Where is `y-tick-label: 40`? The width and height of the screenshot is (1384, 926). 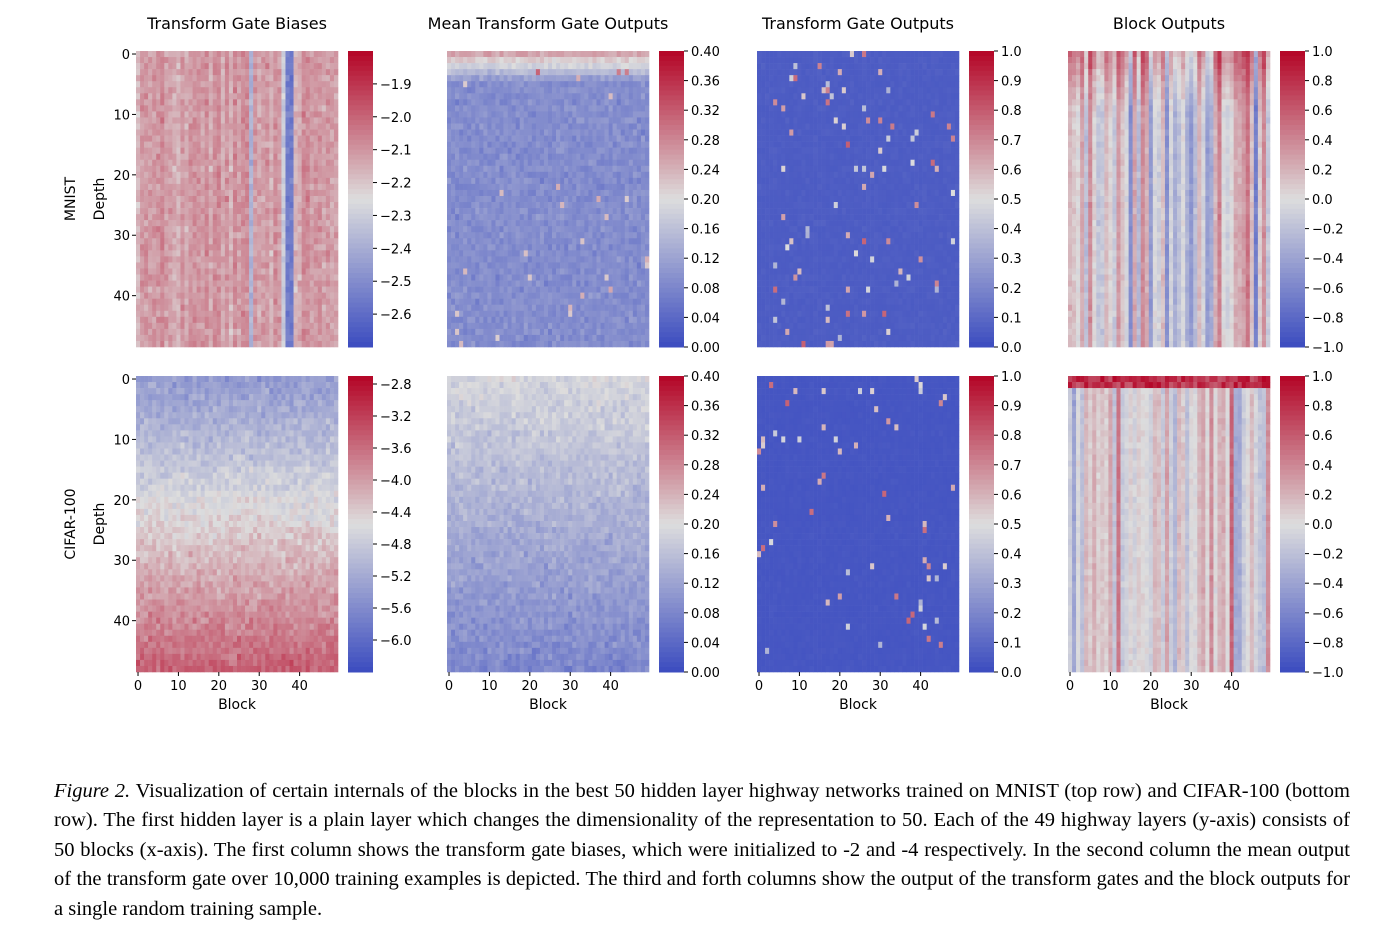
y-tick-label: 40 is located at coordinates (121, 297).